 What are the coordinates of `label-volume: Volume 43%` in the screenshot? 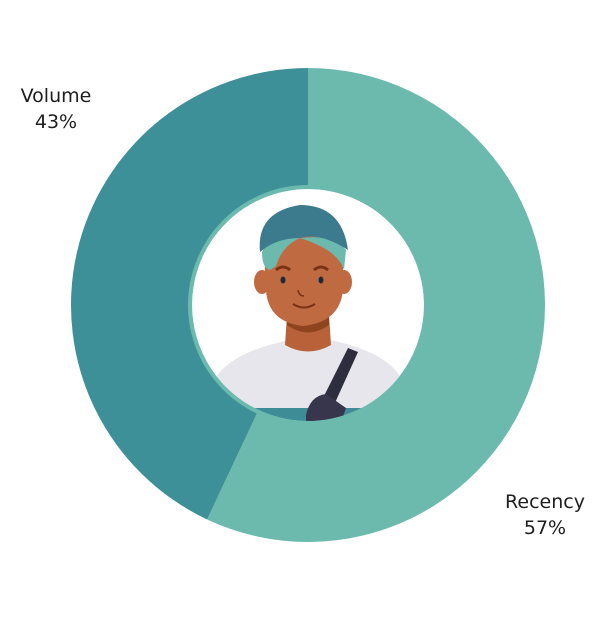 It's located at (56, 109).